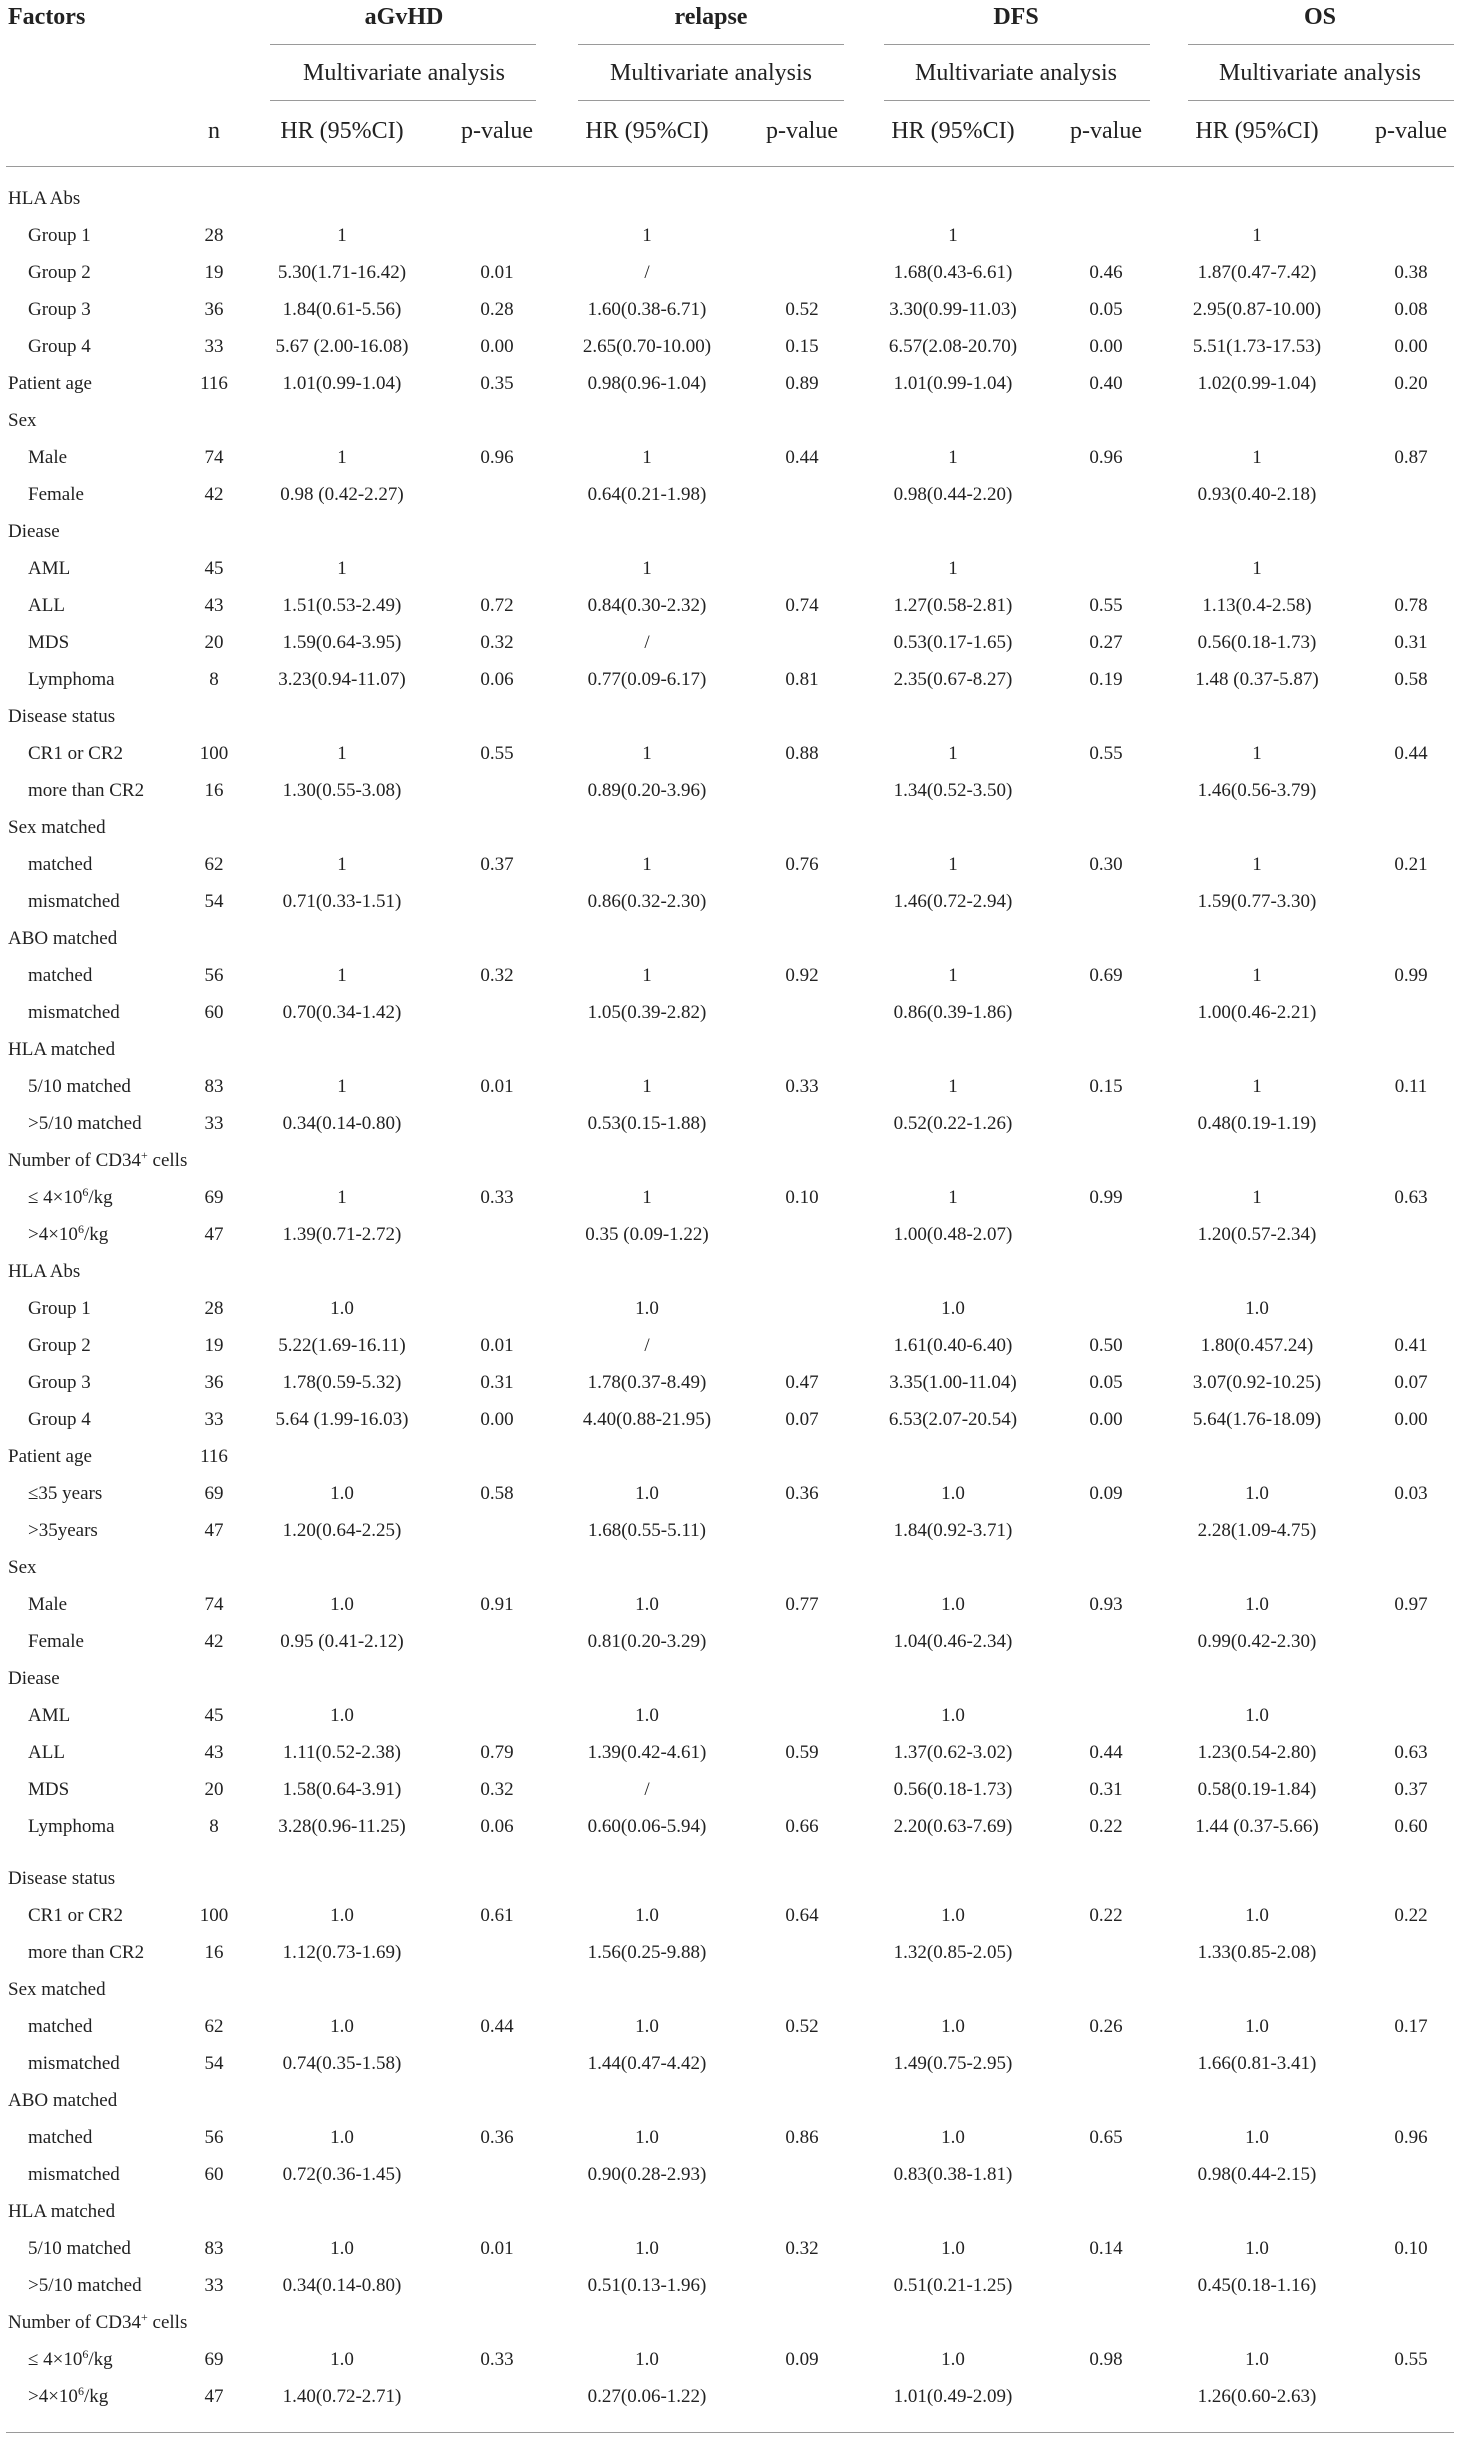 This screenshot has height=2447, width=1460. What do you see at coordinates (1257, 1952) in the screenshot?
I see `cell-o-hr: 1.33(0.85-2.08)` at bounding box center [1257, 1952].